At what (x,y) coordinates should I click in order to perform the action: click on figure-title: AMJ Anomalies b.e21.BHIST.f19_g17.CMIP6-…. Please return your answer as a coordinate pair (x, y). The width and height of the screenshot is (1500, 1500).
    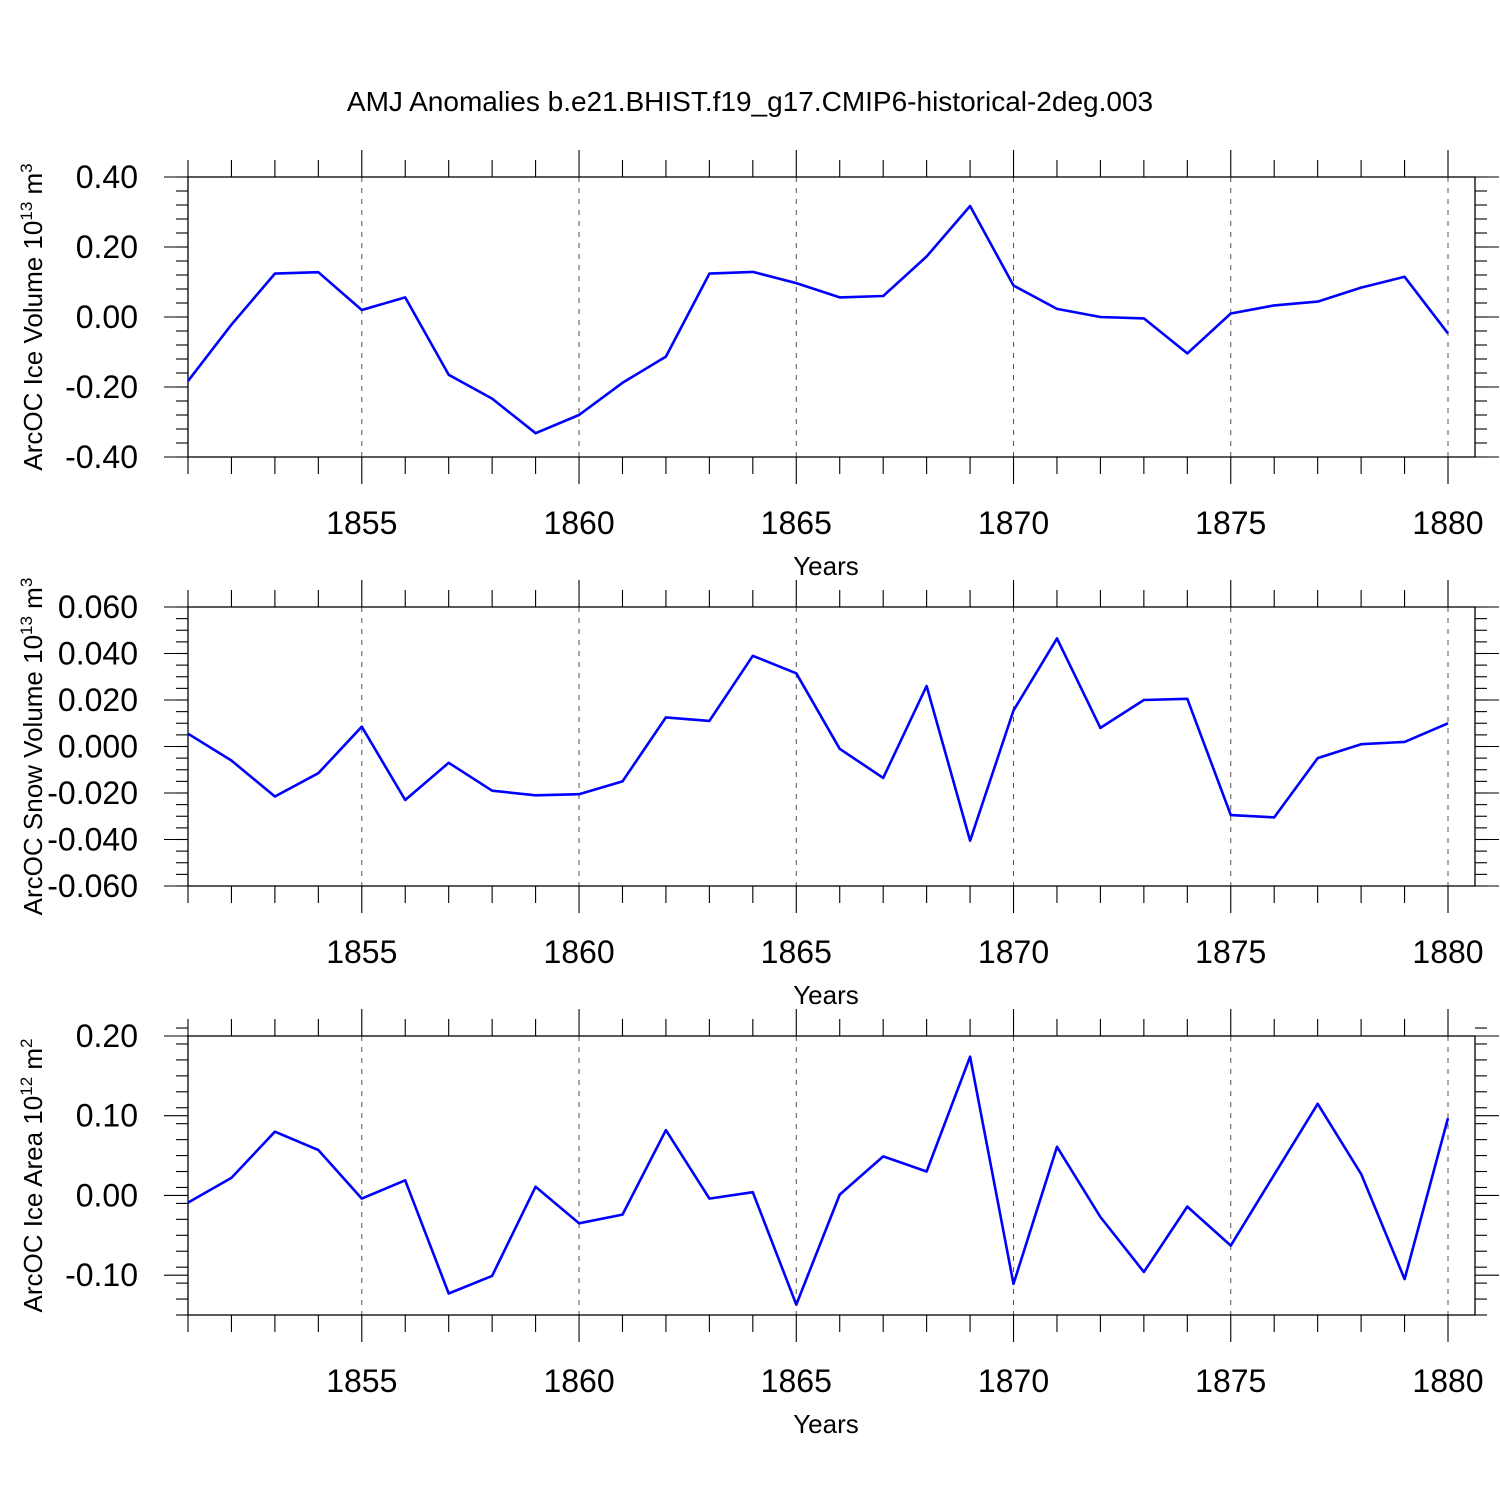
    Looking at the image, I should click on (750, 101).